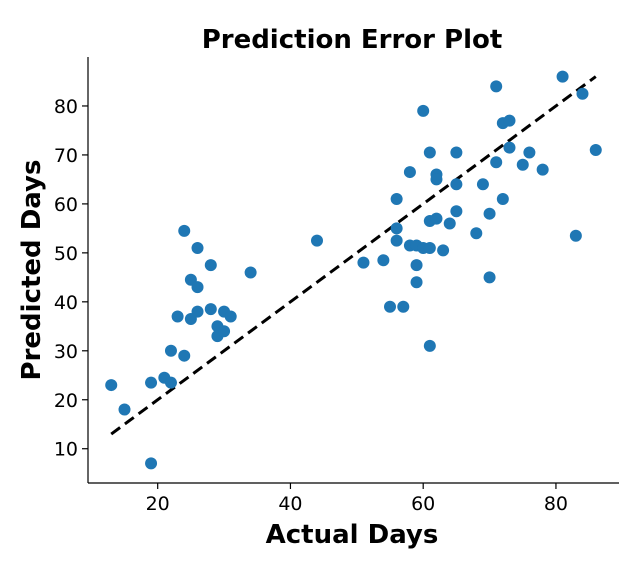 This screenshot has width=637, height=564. Describe the element at coordinates (290, 504) in the screenshot. I see `x-tick-label: 40` at that location.